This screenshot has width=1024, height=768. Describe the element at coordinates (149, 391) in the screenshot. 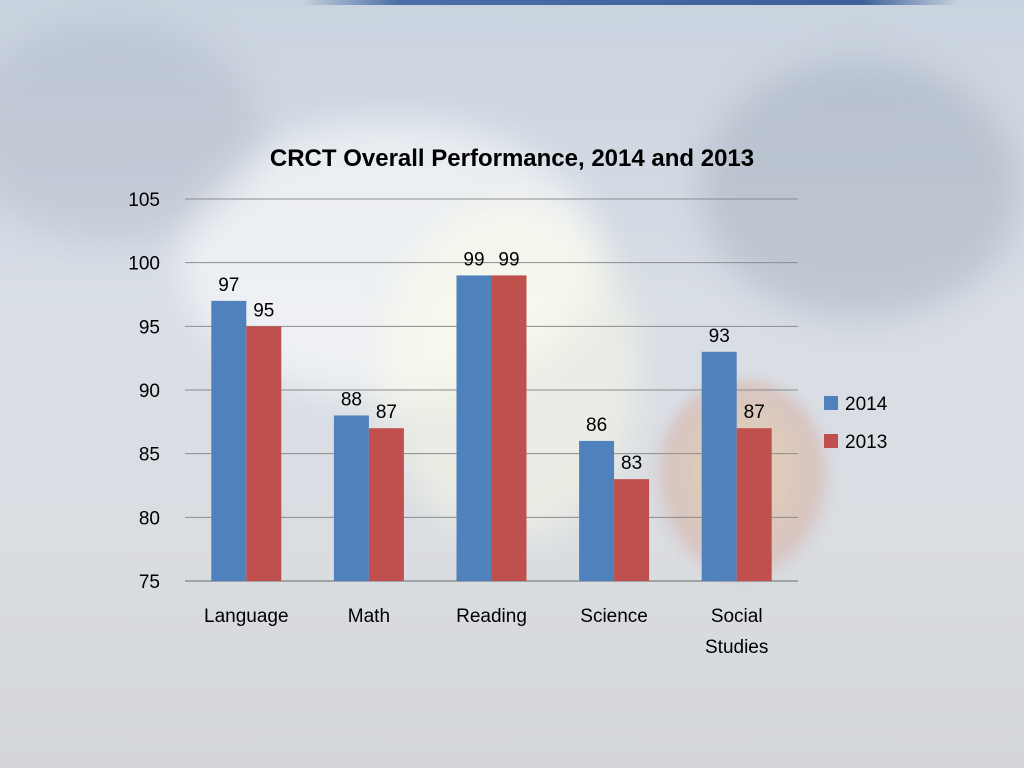

I see `y-tick-label: 90` at that location.